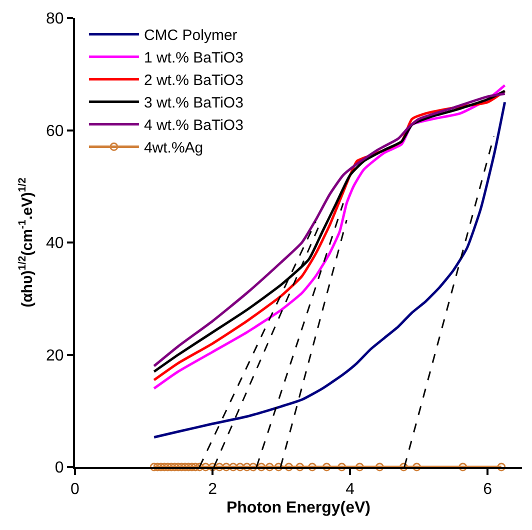 Image resolution: width=532 pixels, height=530 pixels. Describe the element at coordinates (174, 148) in the screenshot. I see `legend-label: 4wt.%Ag` at that location.